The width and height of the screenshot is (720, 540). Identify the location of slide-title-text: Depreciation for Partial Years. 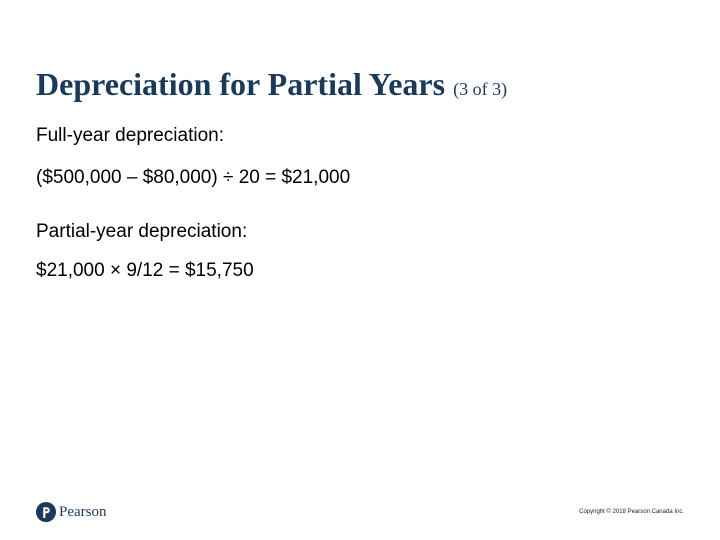
(241, 84).